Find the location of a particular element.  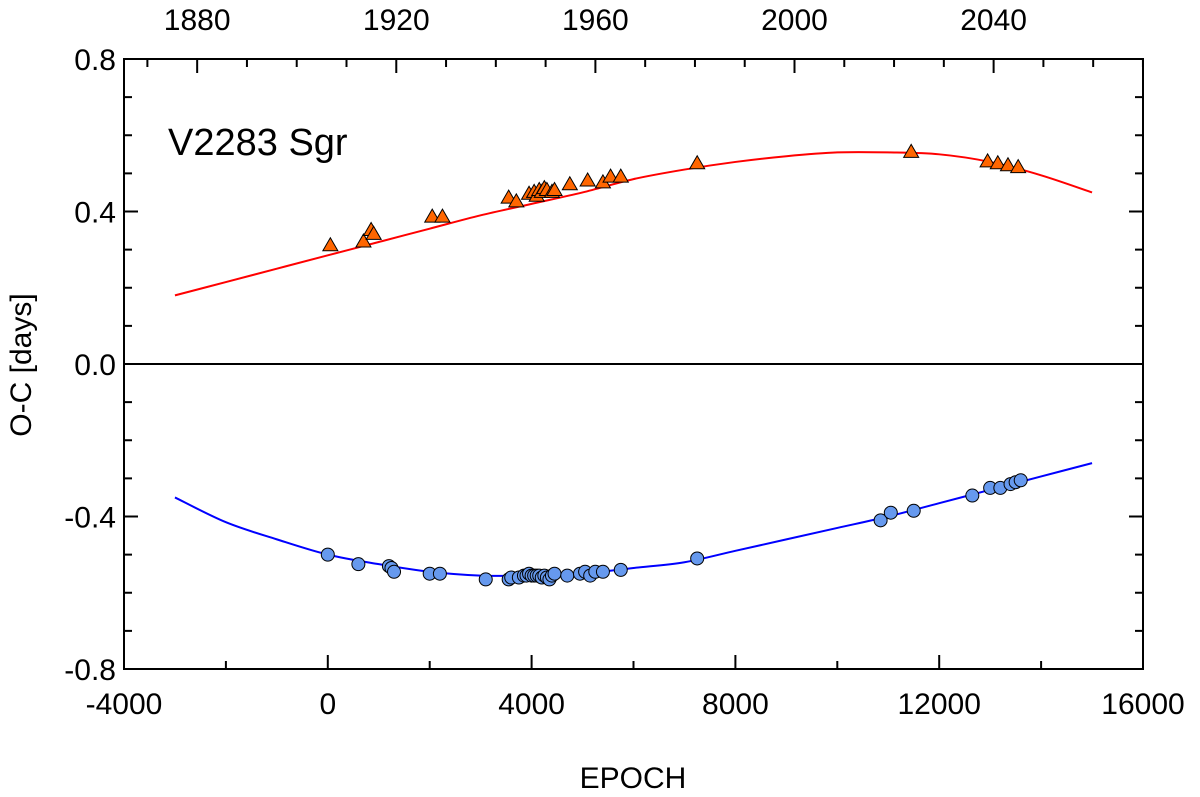

primary-fit-curve is located at coordinates (633, 224).